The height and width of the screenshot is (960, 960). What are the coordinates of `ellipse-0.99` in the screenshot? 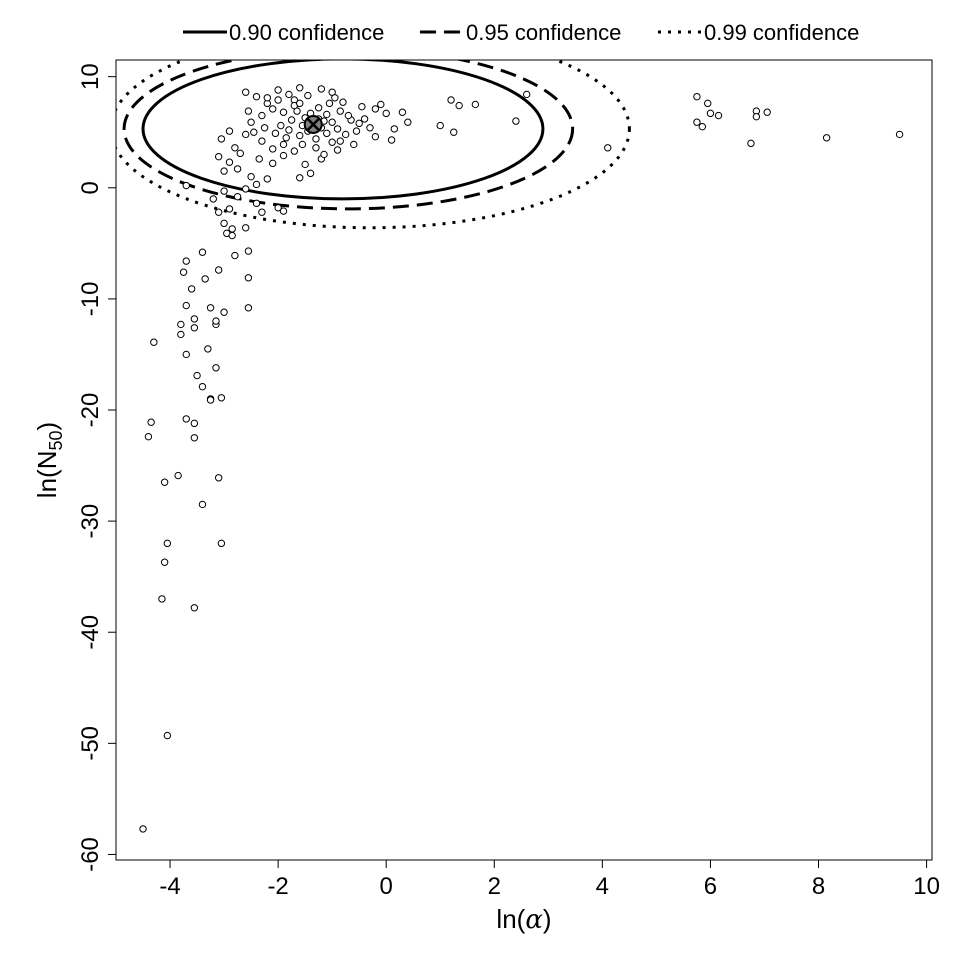 It's located at (373, 145).